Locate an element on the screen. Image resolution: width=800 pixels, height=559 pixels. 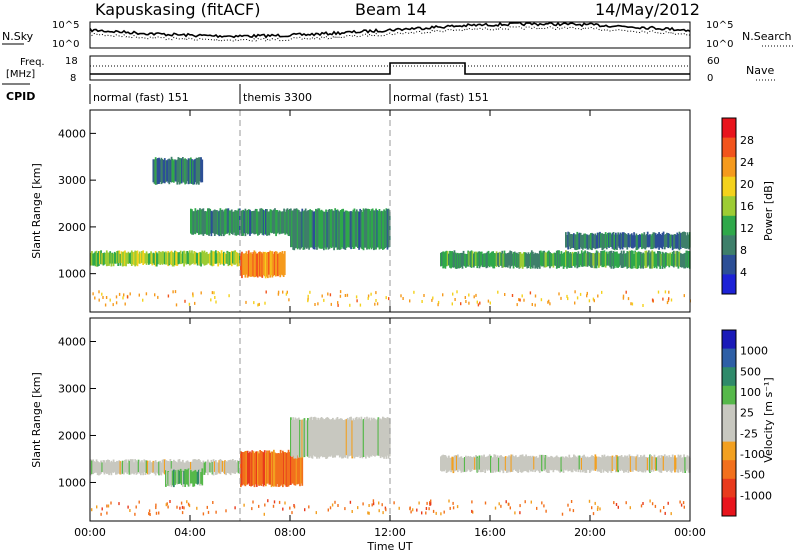
colorbar-tick-label: 16 is located at coordinates (747, 206).